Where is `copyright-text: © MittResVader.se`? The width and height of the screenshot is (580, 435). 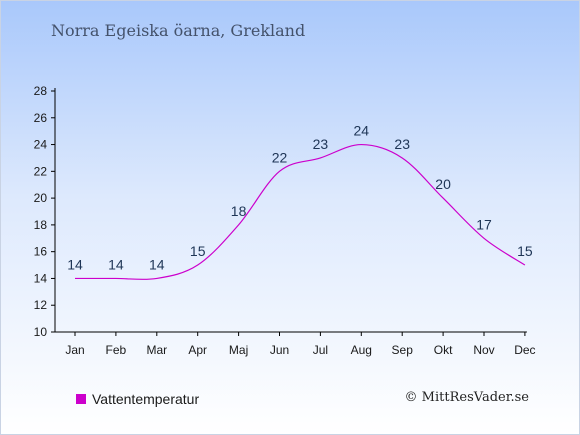 copyright-text: © MittResVader.se is located at coordinates (466, 397).